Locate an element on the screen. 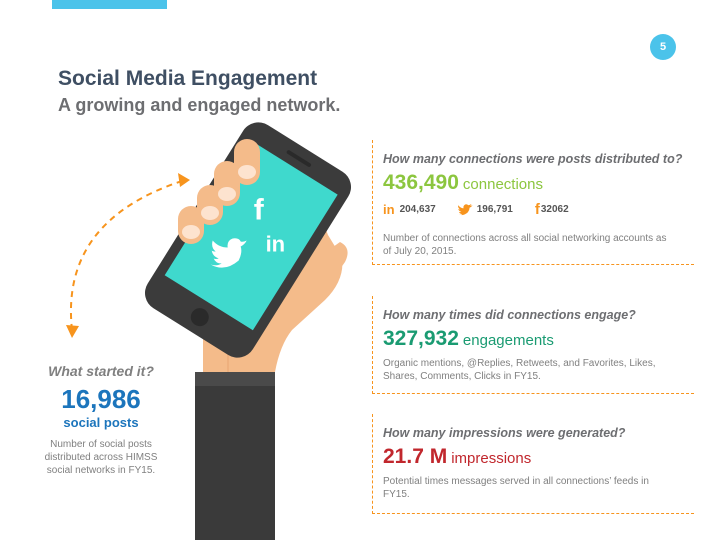  page-title: Social Media Engagement is located at coordinates (188, 78).